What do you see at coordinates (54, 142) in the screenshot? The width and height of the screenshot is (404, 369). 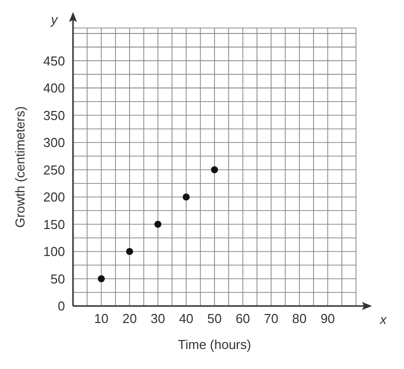 I see `y-tick-label: 300` at bounding box center [54, 142].